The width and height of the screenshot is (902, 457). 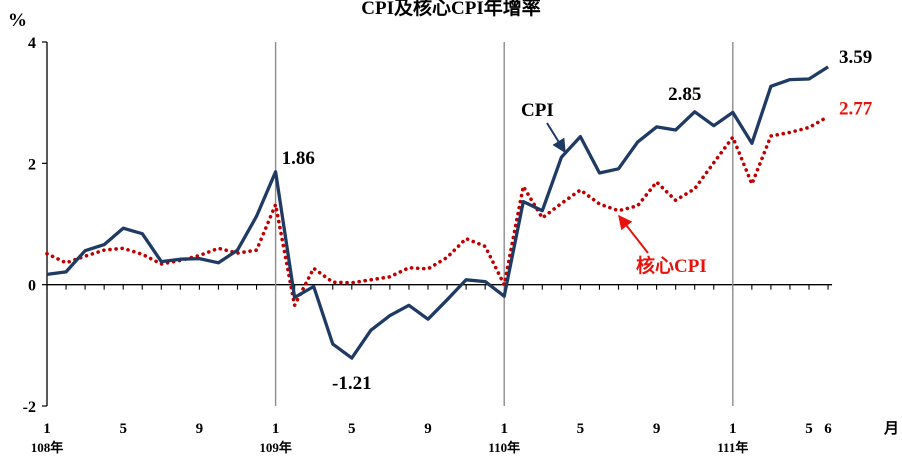 What do you see at coordinates (556, 138) in the screenshot?
I see `series-arrow-cpi` at bounding box center [556, 138].